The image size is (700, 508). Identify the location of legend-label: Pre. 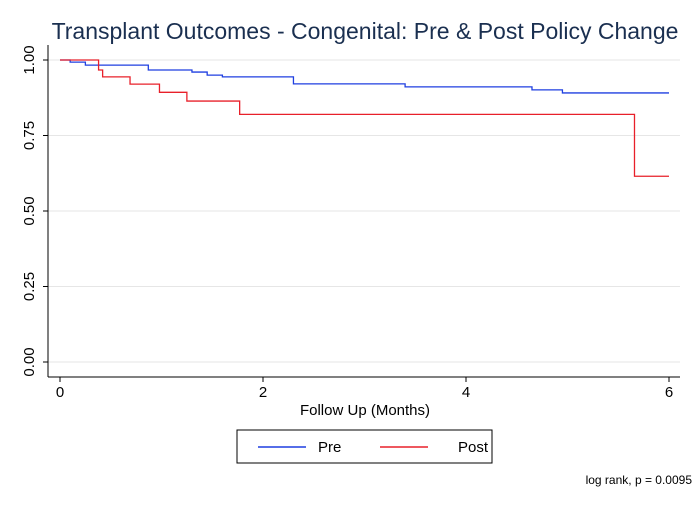
(329, 447).